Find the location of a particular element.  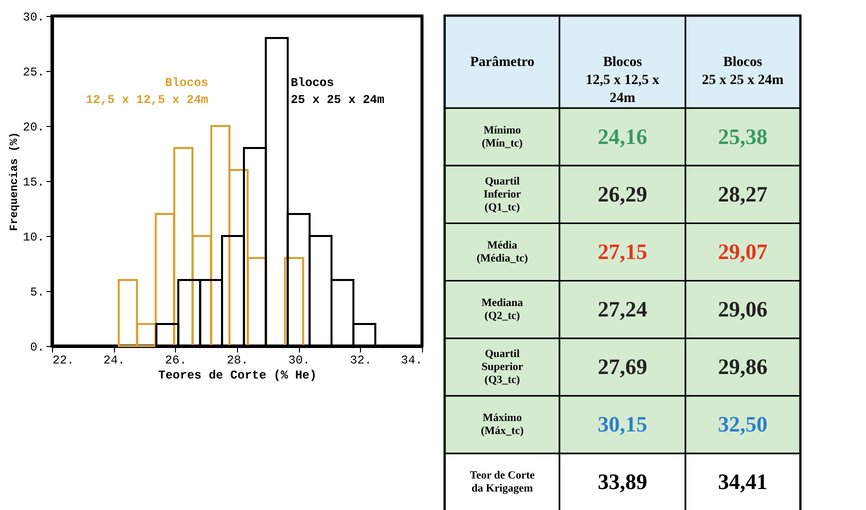

category-label: Máximo (Máx_tc) is located at coordinates (502, 425).